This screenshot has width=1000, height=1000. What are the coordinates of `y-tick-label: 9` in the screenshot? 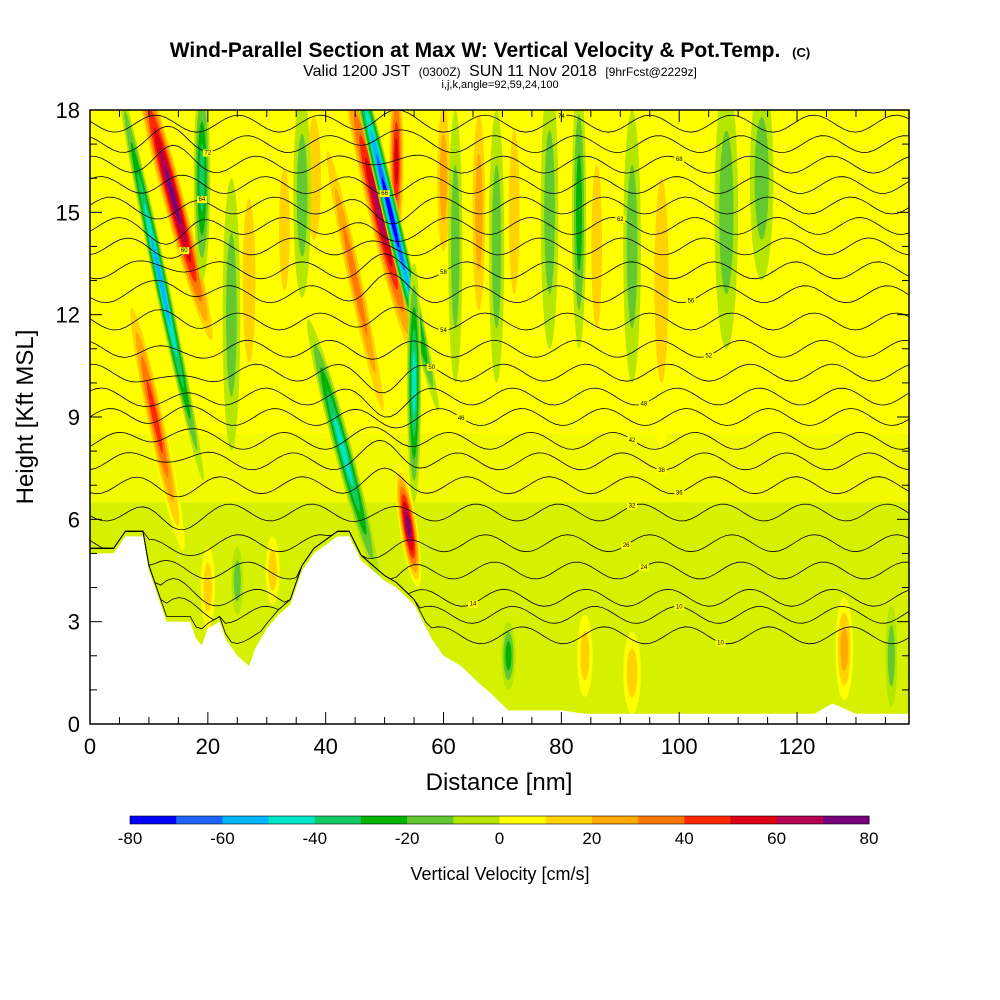 It's located at (74, 417).